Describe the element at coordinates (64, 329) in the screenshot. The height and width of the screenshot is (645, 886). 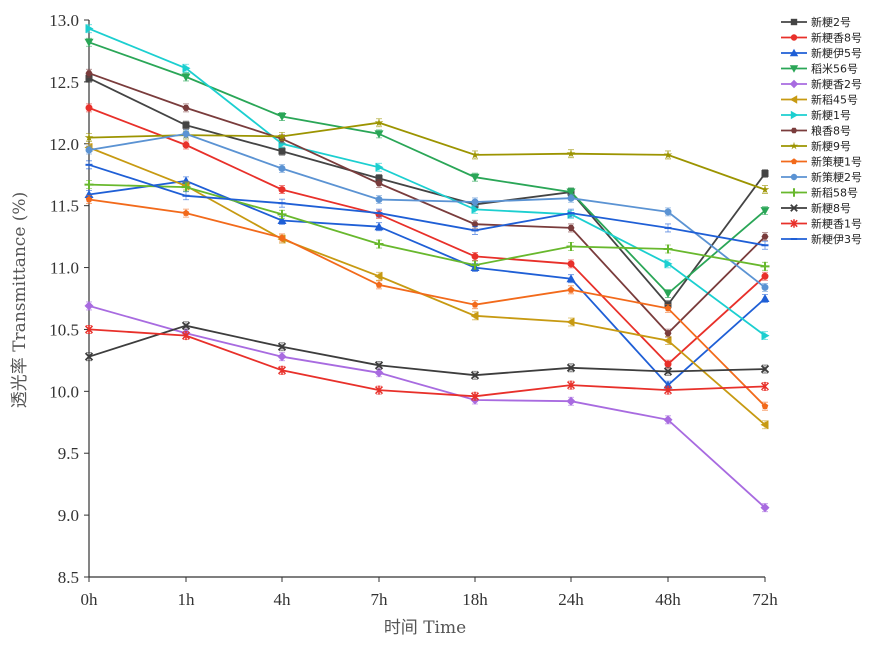
I see `y-tick-label: 10.5` at that location.